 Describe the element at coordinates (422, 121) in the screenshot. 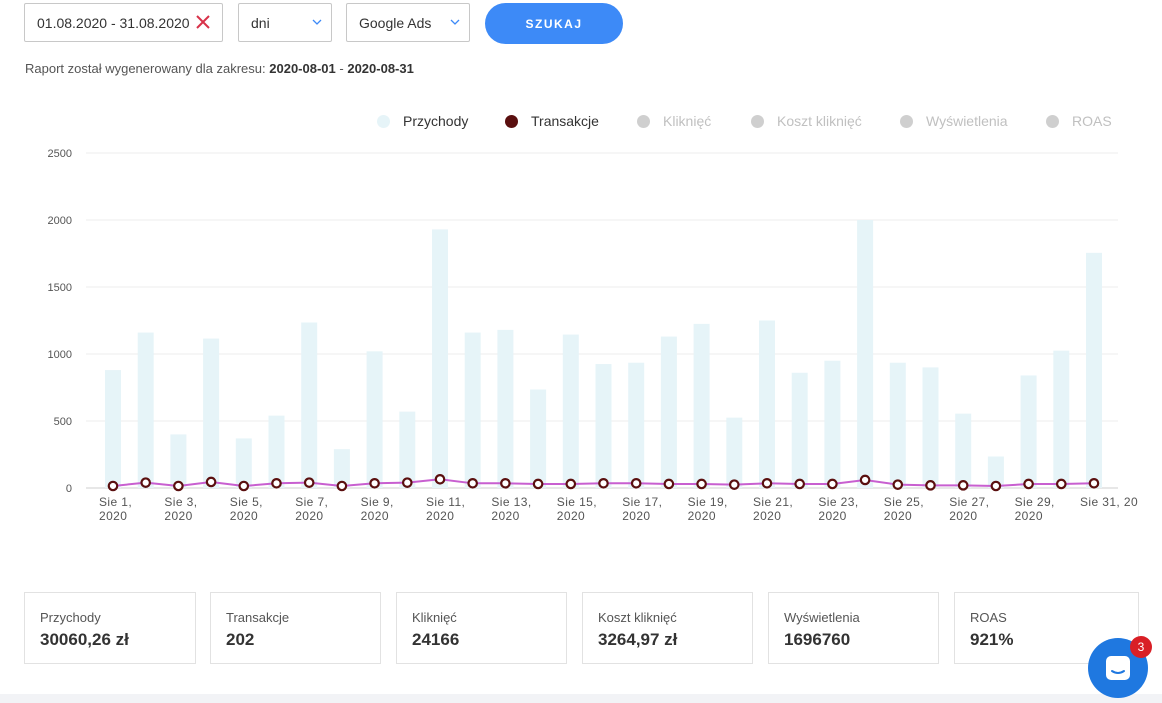

I see `legend-item-przychody: Przychody` at that location.